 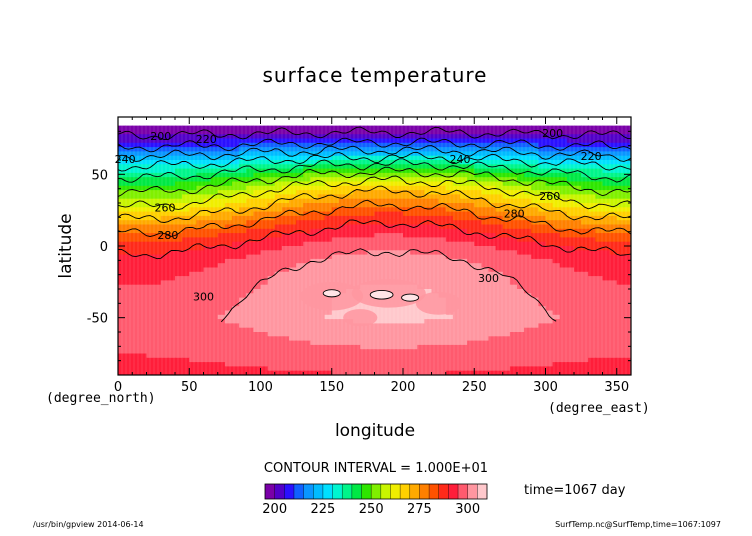 I want to click on colorbar-tick-label: 200, so click(x=274, y=509).